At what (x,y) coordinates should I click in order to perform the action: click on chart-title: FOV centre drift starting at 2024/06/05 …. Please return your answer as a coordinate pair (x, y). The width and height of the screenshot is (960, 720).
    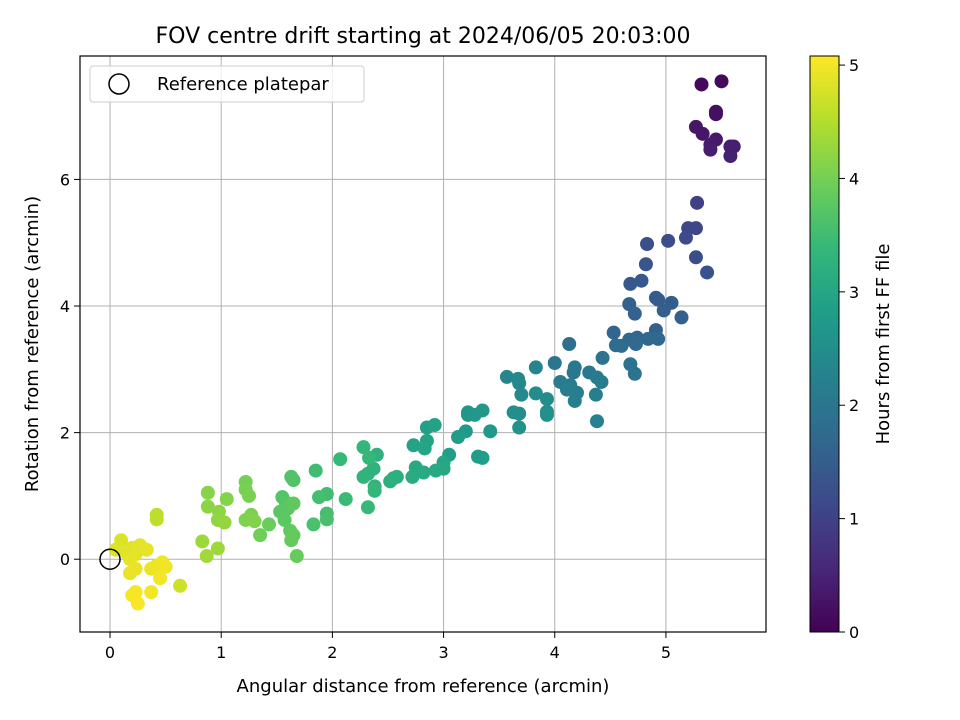
    Looking at the image, I should click on (423, 36).